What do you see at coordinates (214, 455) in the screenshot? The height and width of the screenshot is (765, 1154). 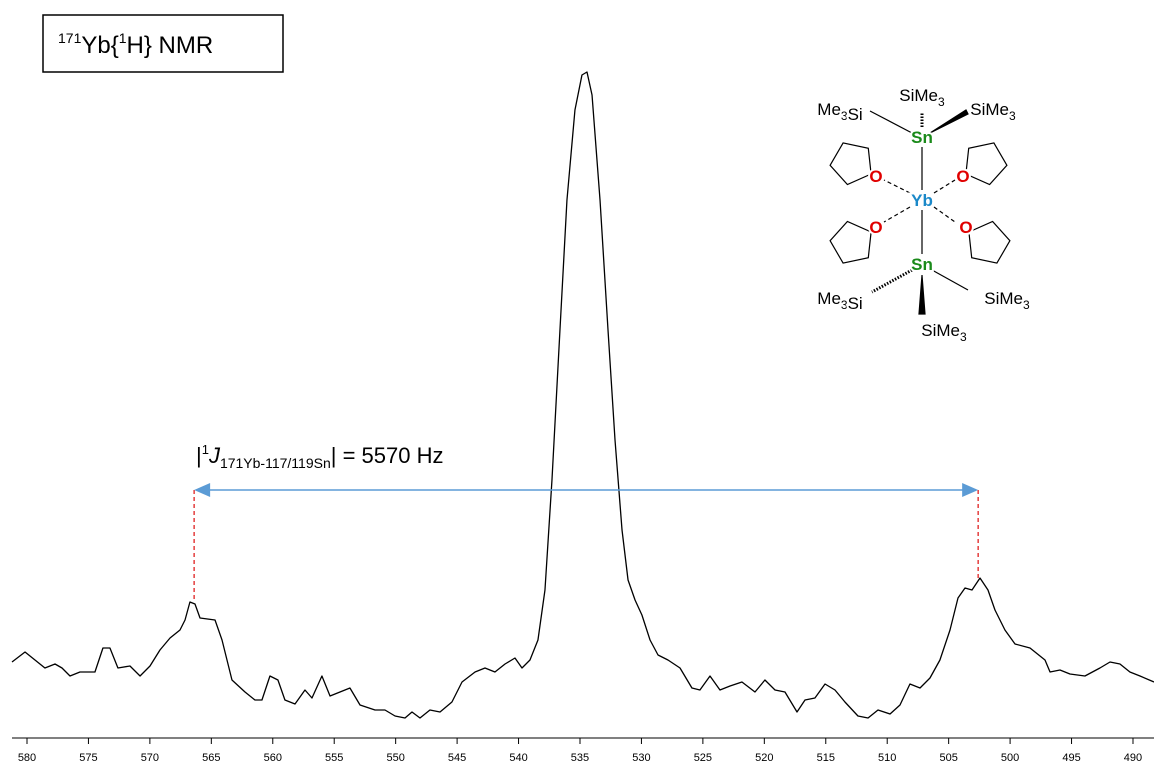 I see `label-italic: J` at bounding box center [214, 455].